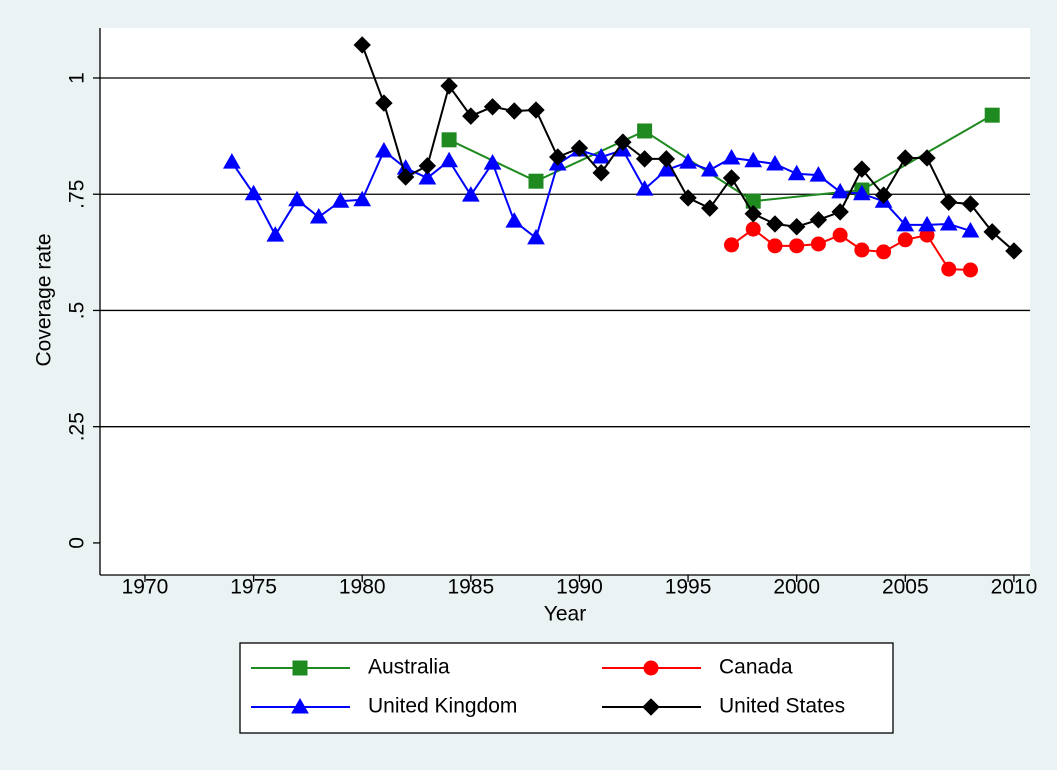  What do you see at coordinates (565, 614) in the screenshot?
I see `x-axis-label: Year` at bounding box center [565, 614].